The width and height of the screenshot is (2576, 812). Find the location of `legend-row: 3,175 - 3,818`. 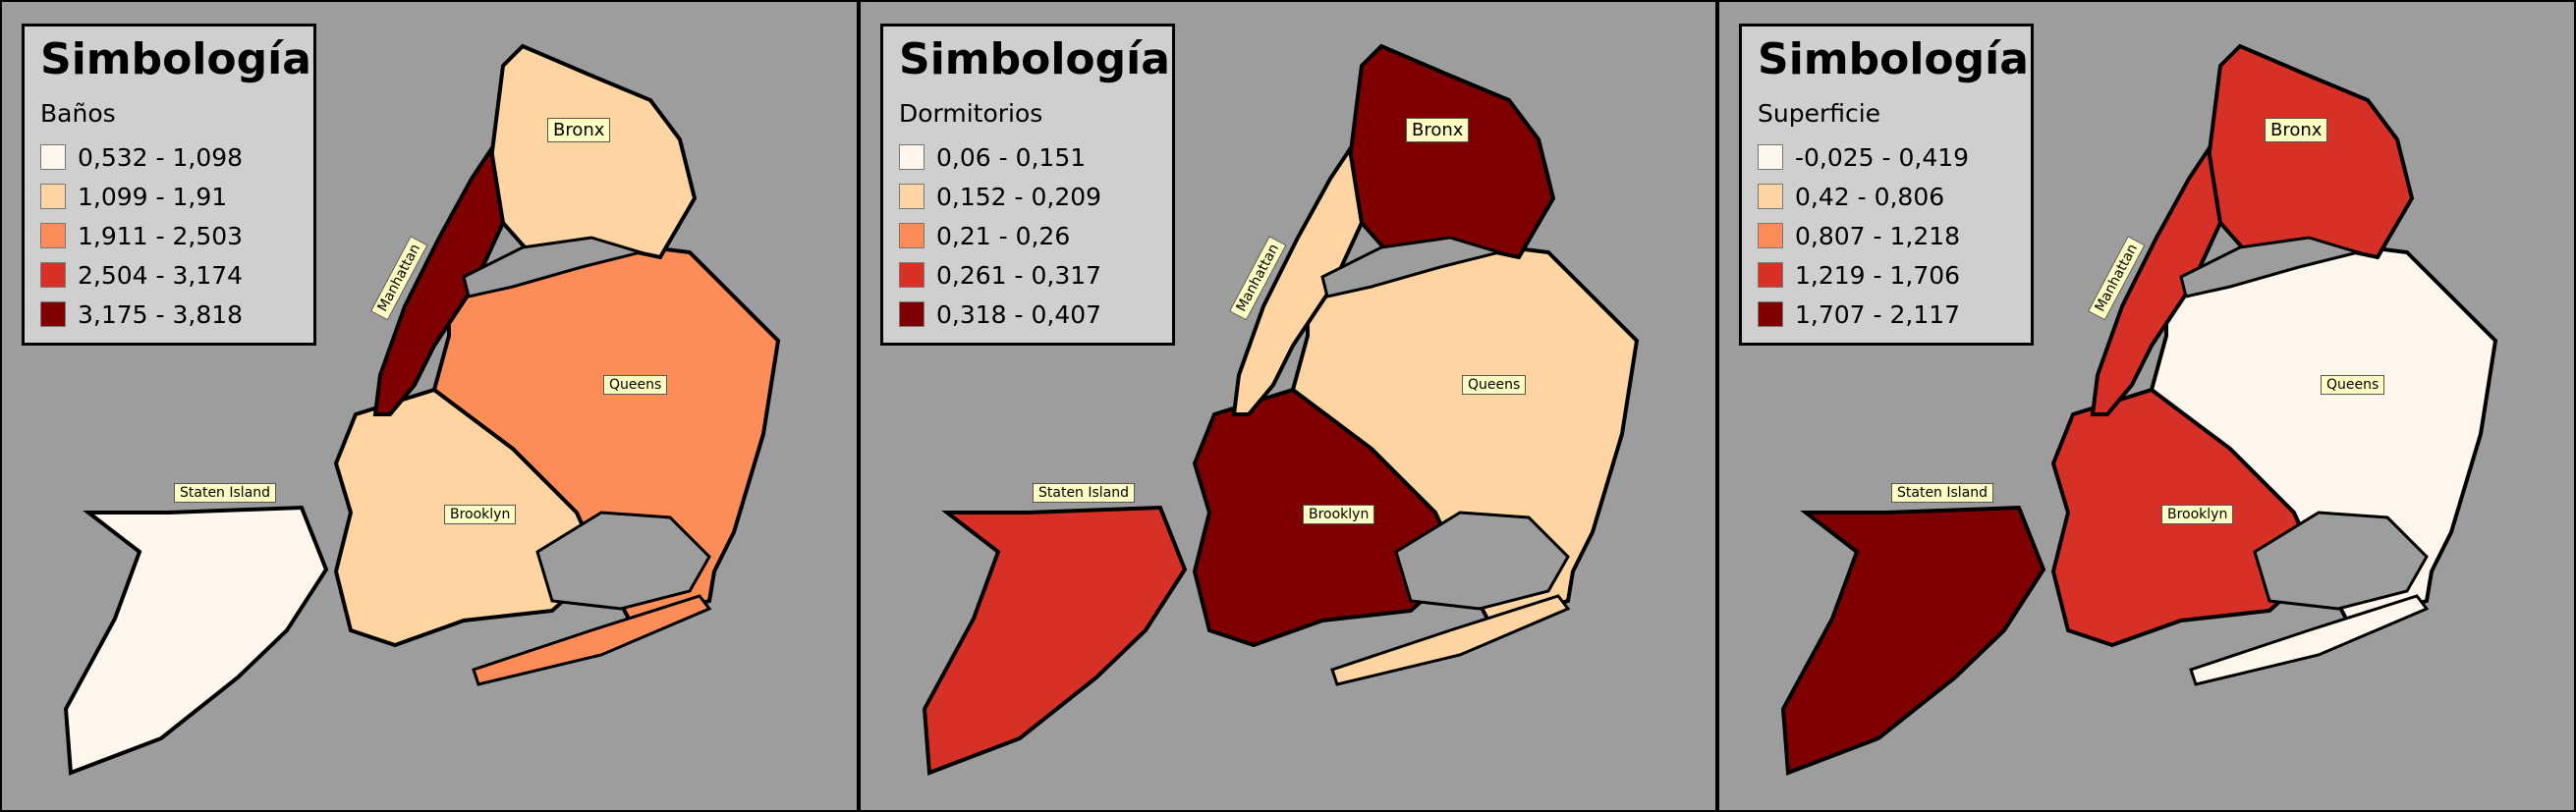

legend-row: 3,175 - 3,818 is located at coordinates (169, 314).